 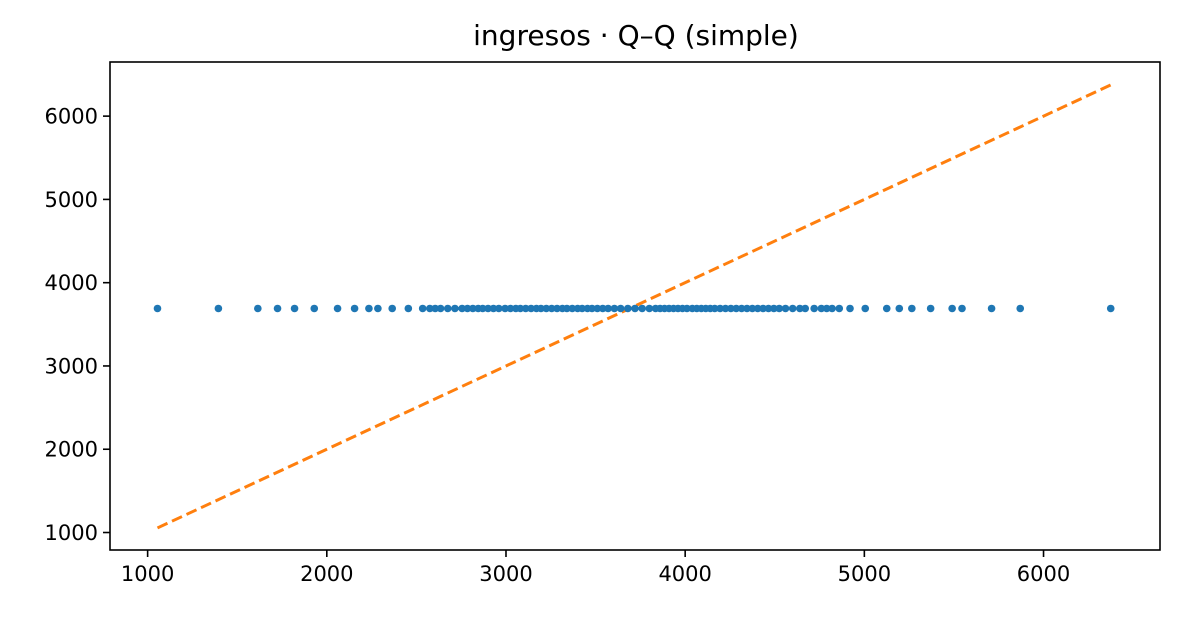 What do you see at coordinates (147, 574) in the screenshot?
I see `x-tick-label: 1000` at bounding box center [147, 574].